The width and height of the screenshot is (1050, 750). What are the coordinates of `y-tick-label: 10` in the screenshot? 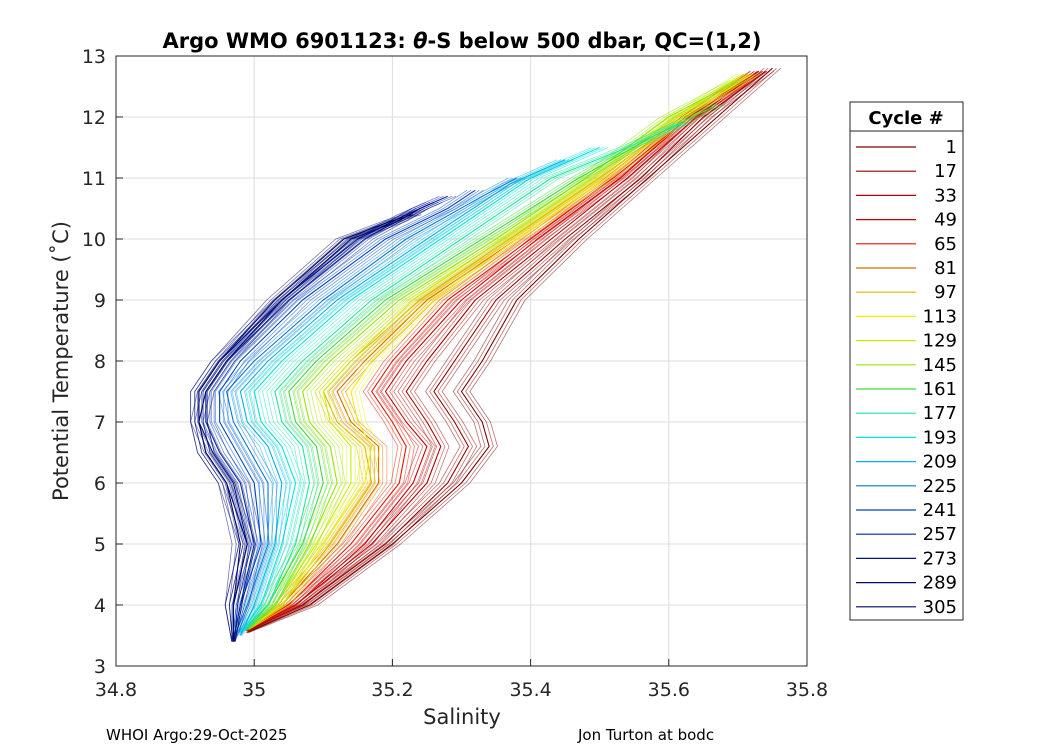 It's located at (94, 240).